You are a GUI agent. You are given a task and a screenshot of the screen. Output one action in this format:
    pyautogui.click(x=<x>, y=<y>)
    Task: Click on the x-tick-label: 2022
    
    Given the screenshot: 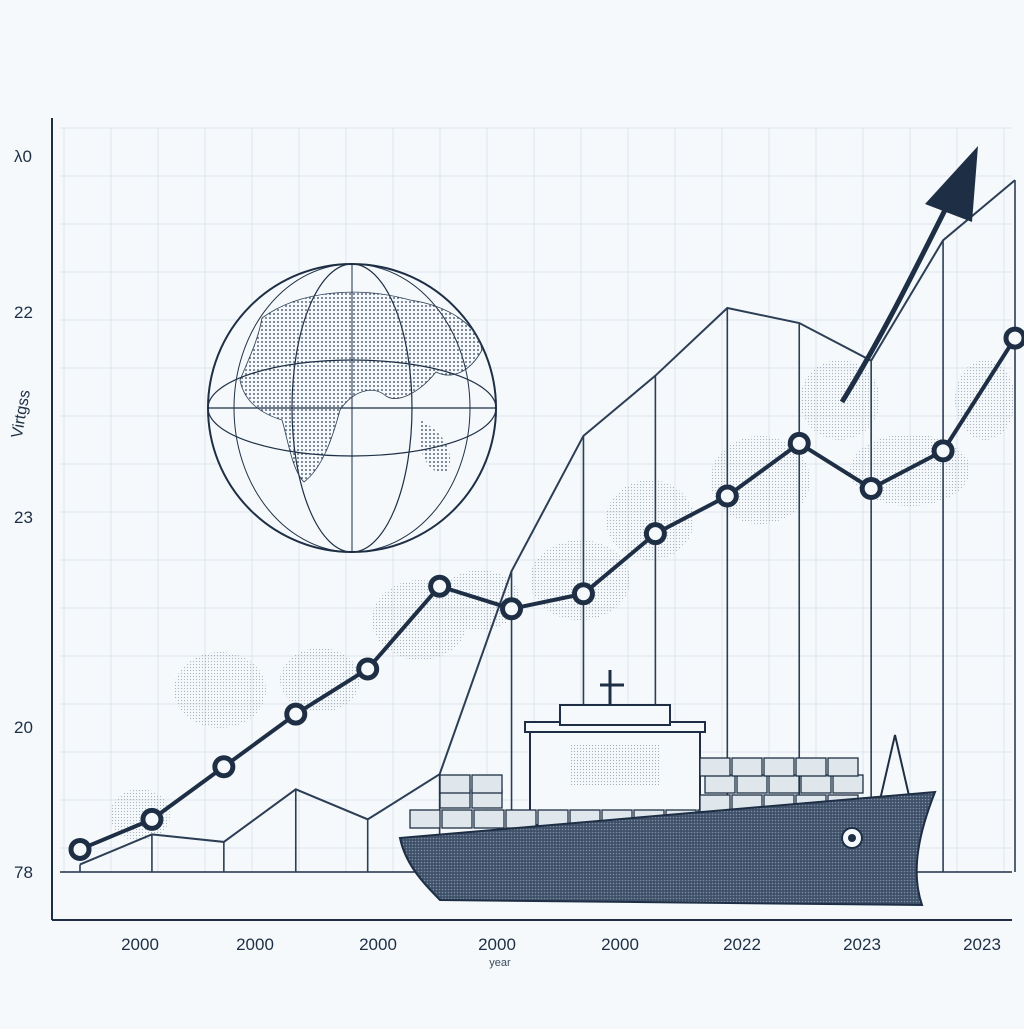 What is the action you would take?
    pyautogui.click(x=742, y=944)
    